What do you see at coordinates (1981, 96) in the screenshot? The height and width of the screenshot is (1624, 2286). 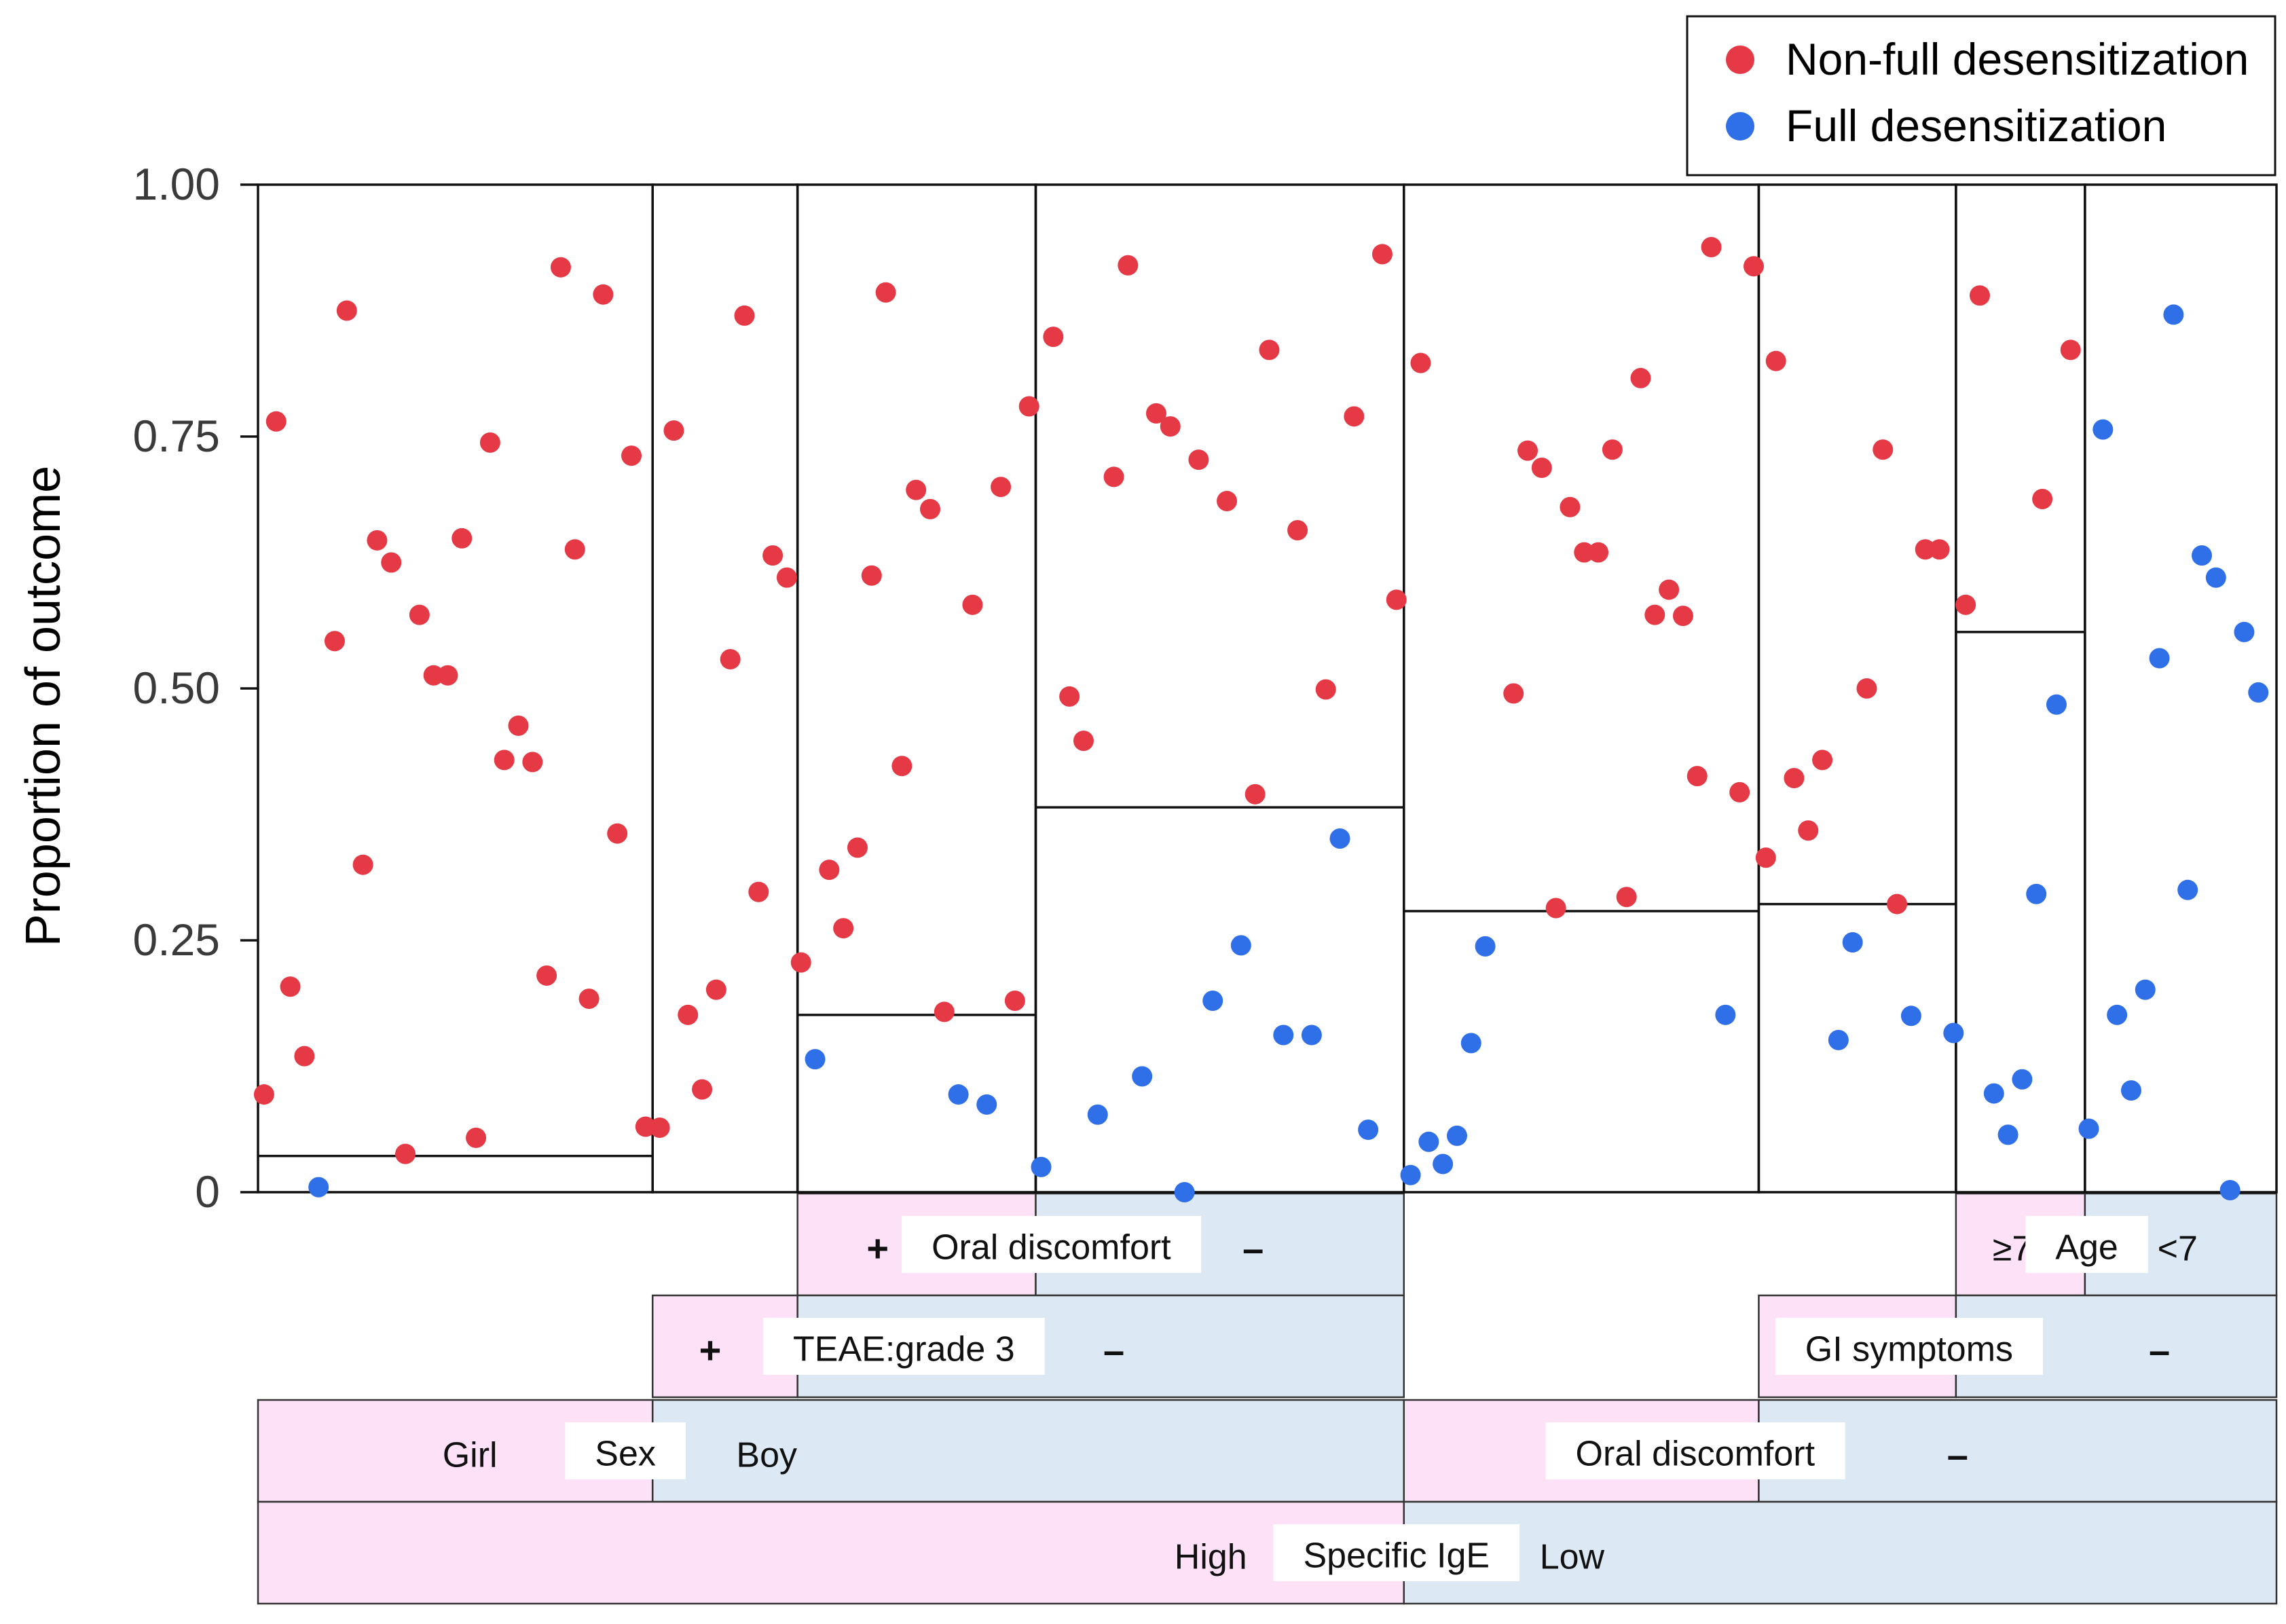 I see `legend-box` at bounding box center [1981, 96].